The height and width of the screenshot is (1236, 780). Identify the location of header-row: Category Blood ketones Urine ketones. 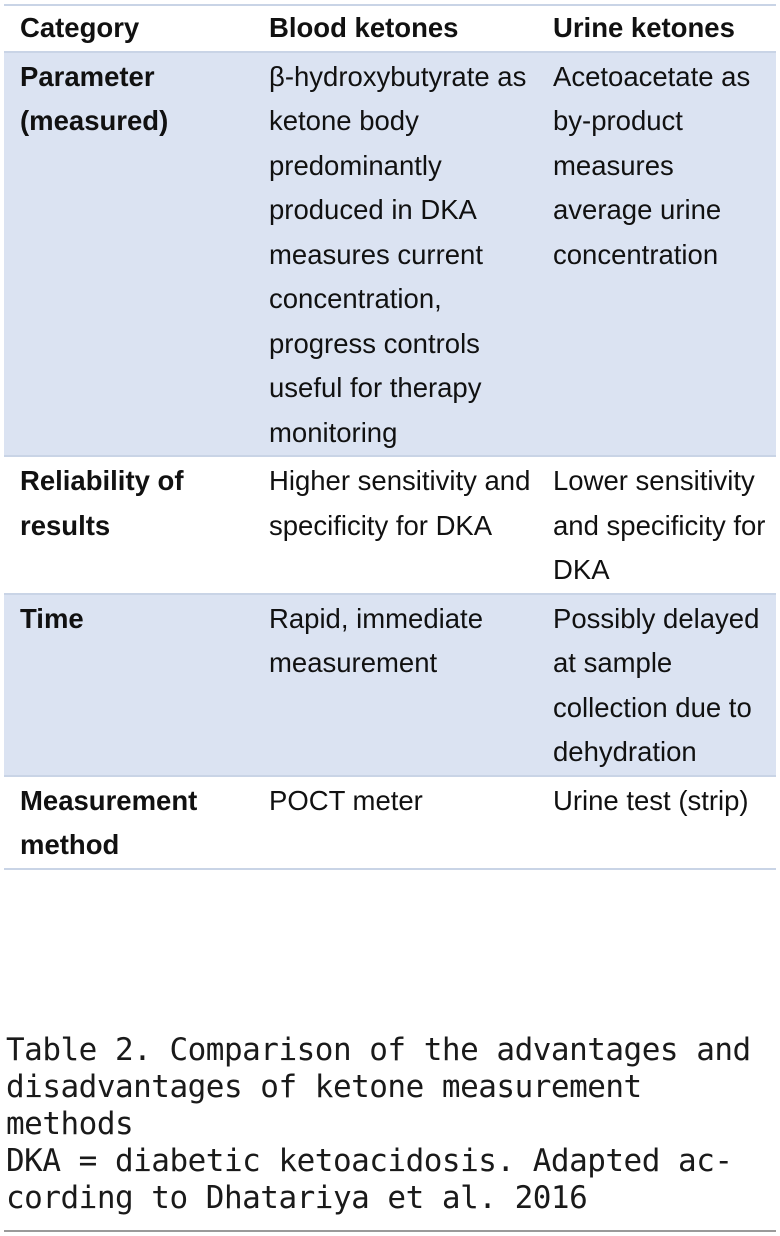
(390, 28).